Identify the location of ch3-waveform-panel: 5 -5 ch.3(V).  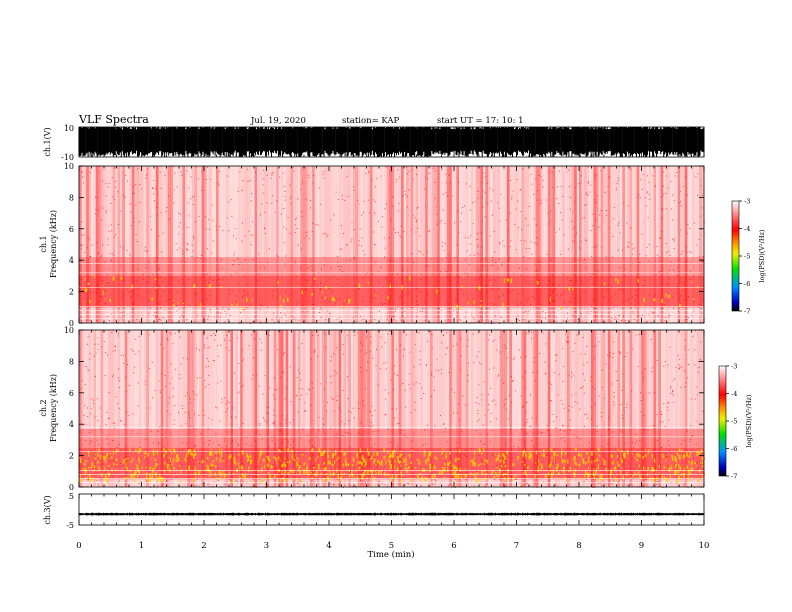
(374, 511).